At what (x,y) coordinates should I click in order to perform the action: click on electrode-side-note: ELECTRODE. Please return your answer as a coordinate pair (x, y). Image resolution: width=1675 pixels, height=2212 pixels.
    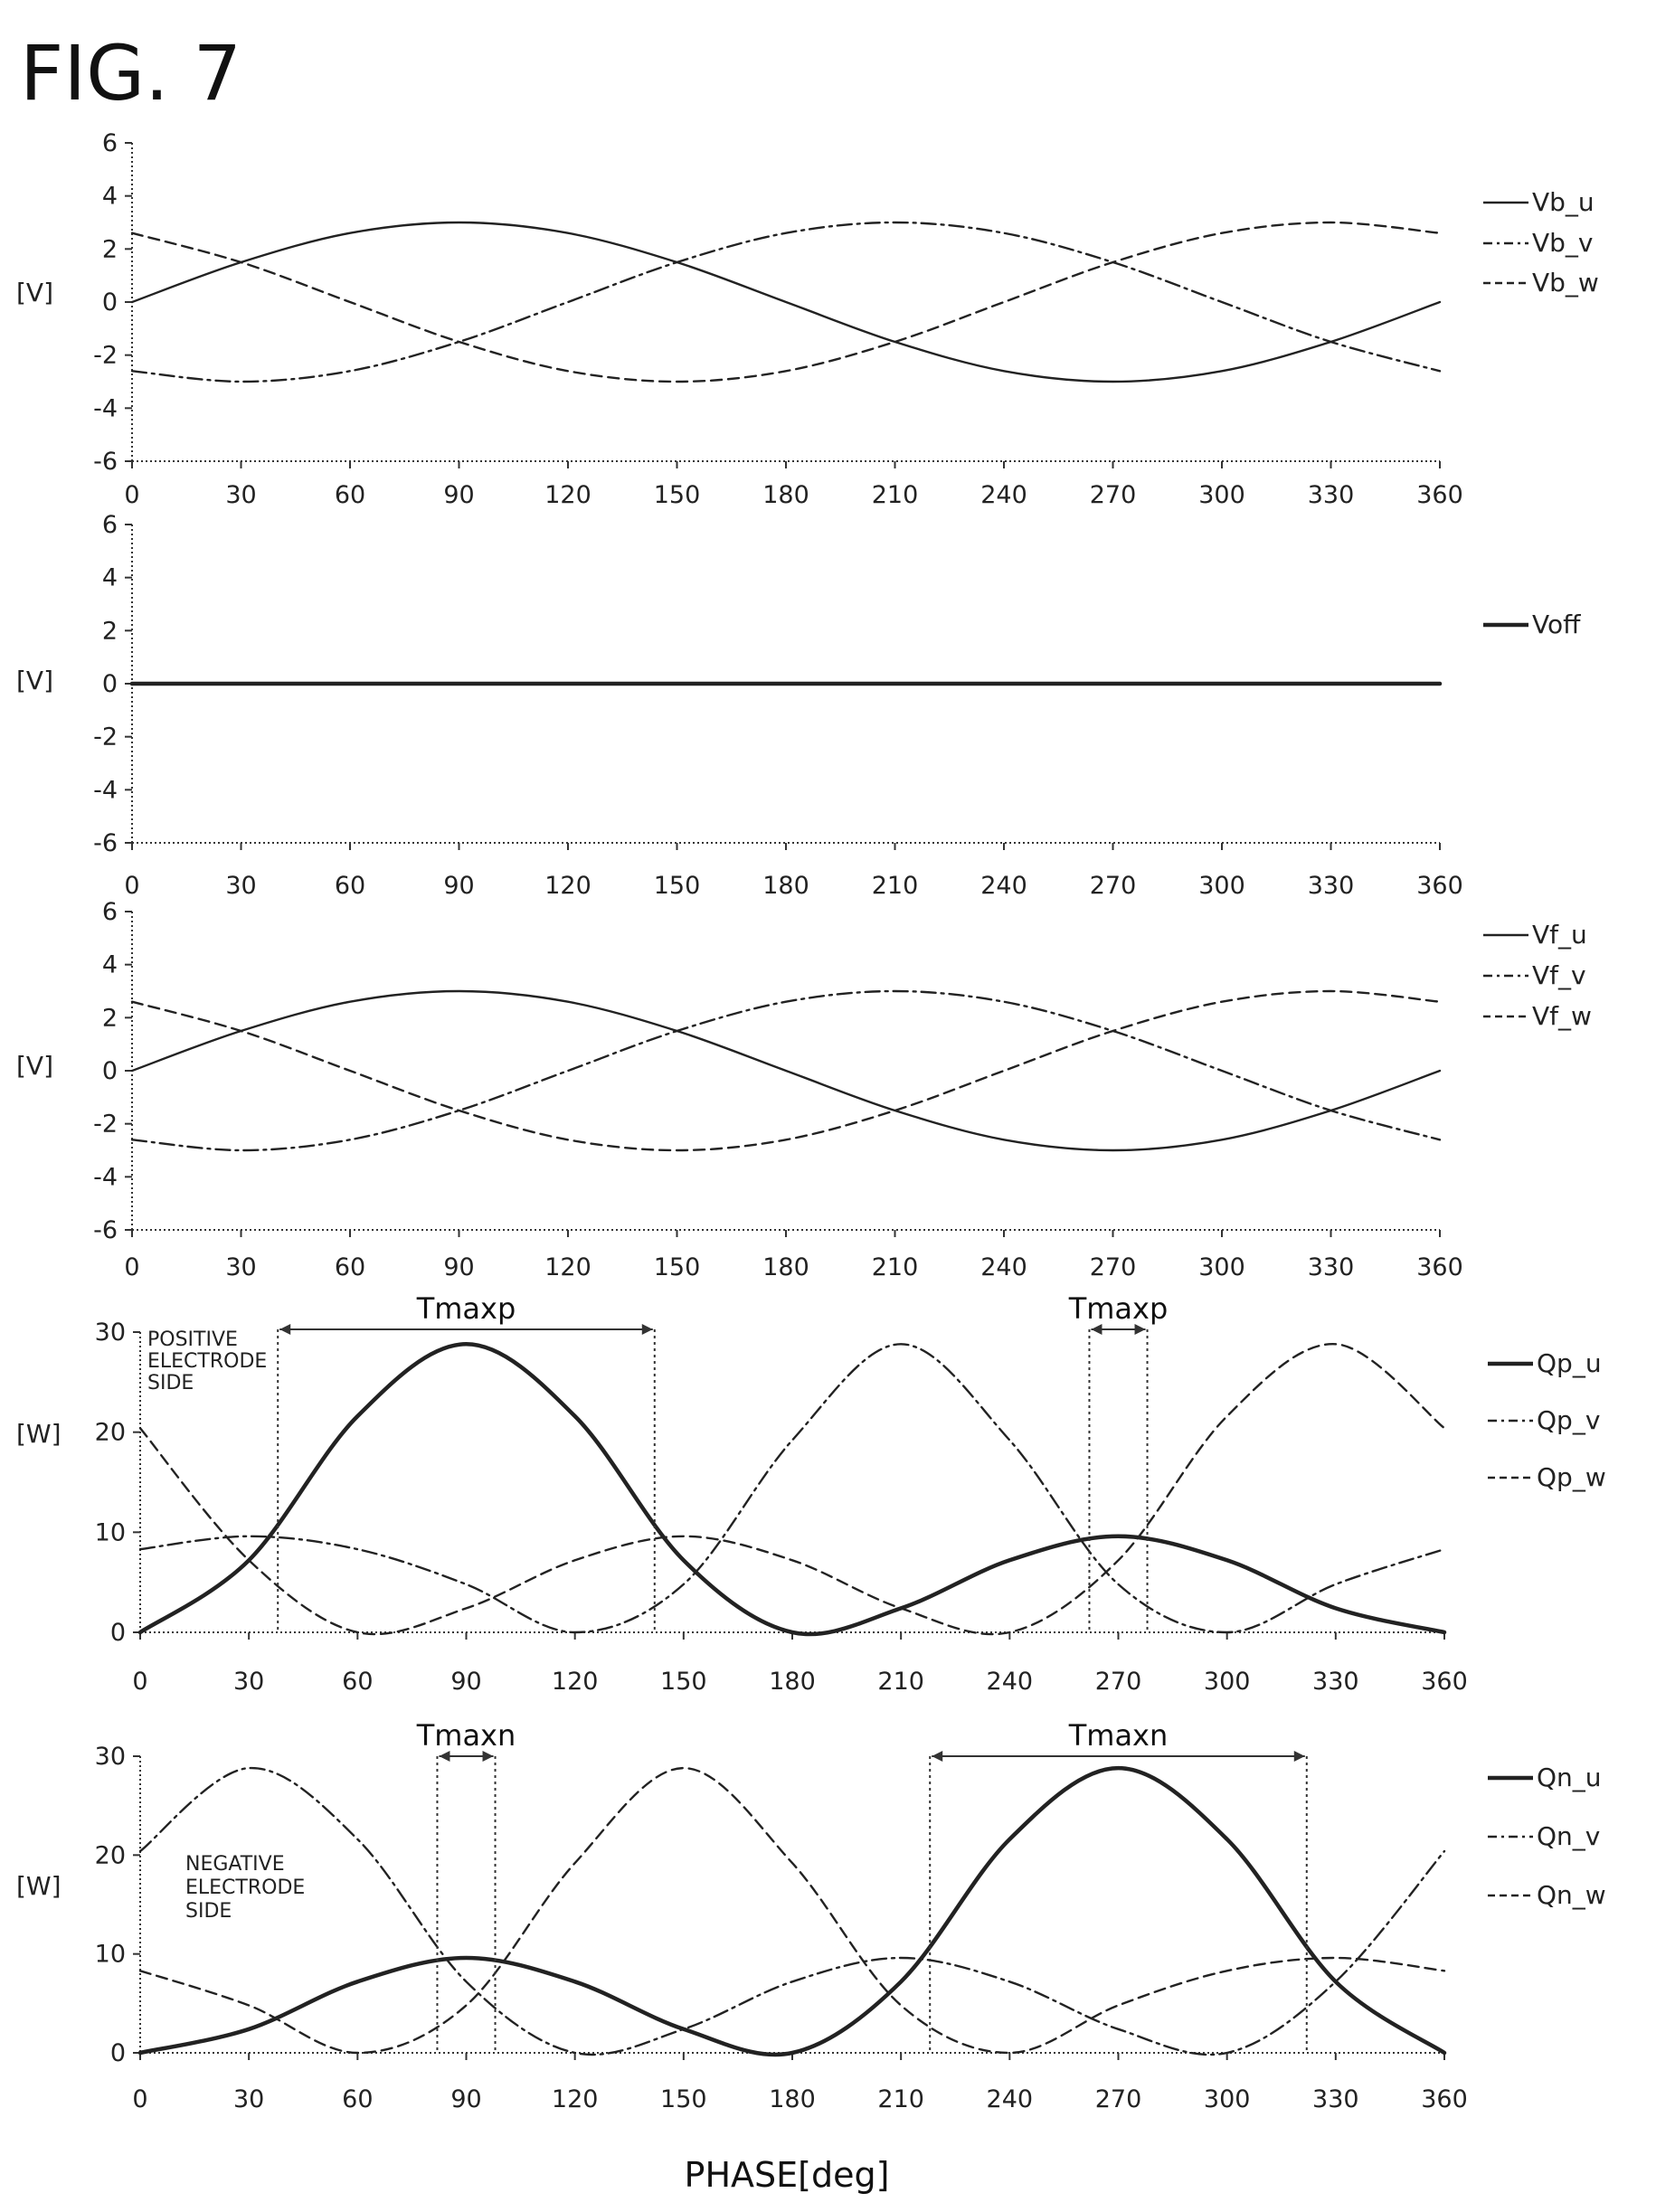
    Looking at the image, I should click on (207, 1362).